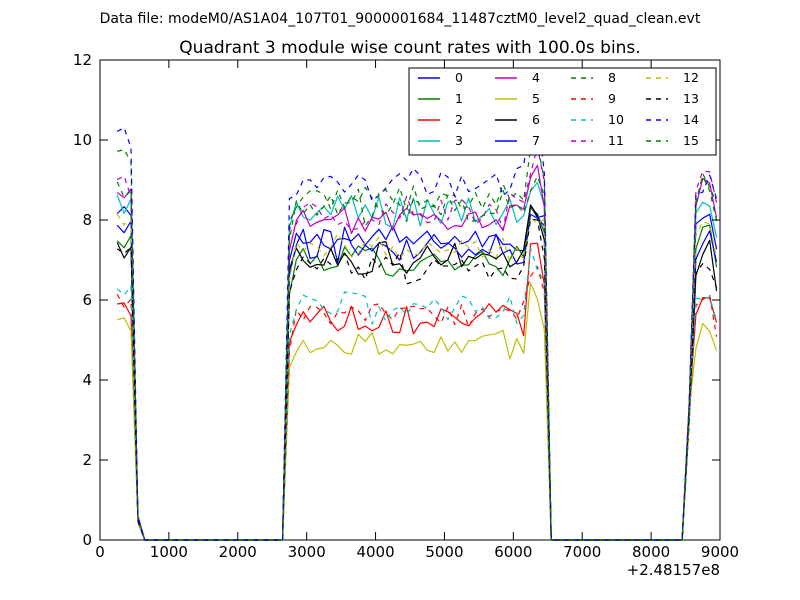 This screenshot has width=800, height=600. Describe the element at coordinates (691, 98) in the screenshot. I see `legend-label-13: 13` at that location.